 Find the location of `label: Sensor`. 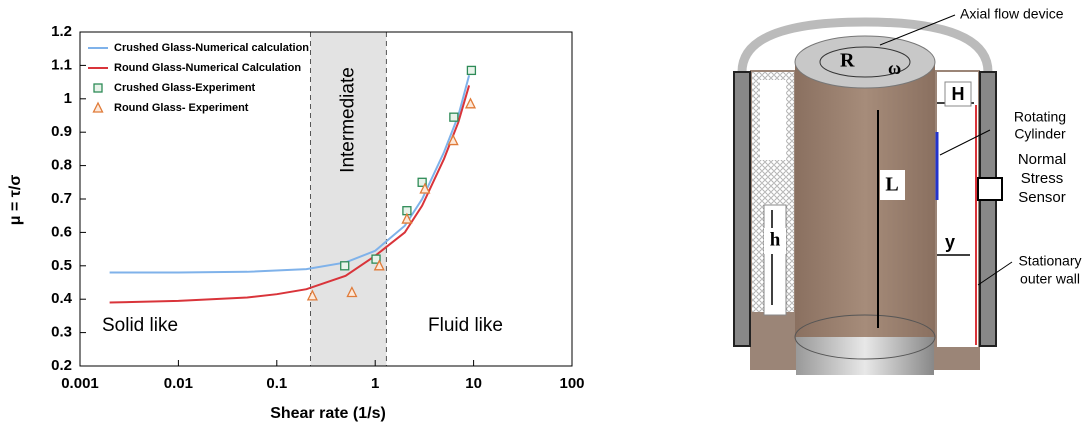

label: Sensor is located at coordinates (1042, 197).